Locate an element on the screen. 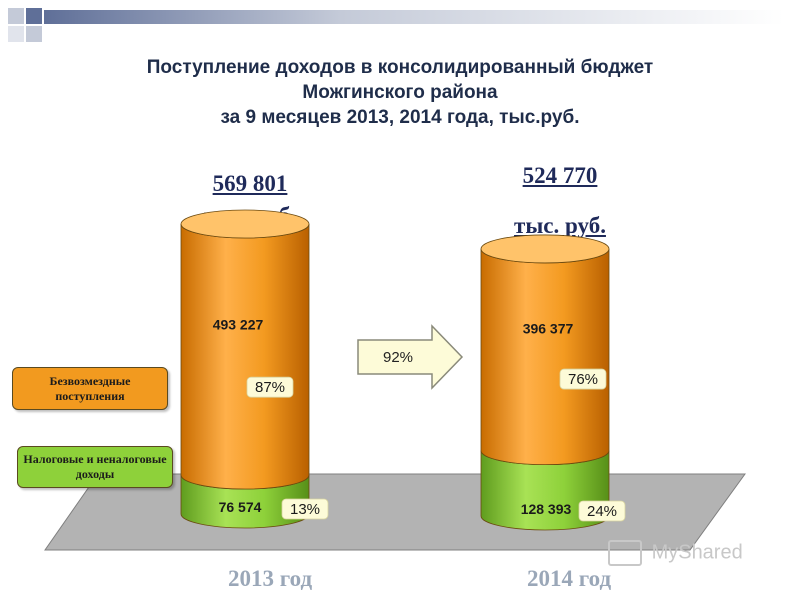 This screenshot has height=600, width=800. watermark-icon is located at coordinates (625, 553).